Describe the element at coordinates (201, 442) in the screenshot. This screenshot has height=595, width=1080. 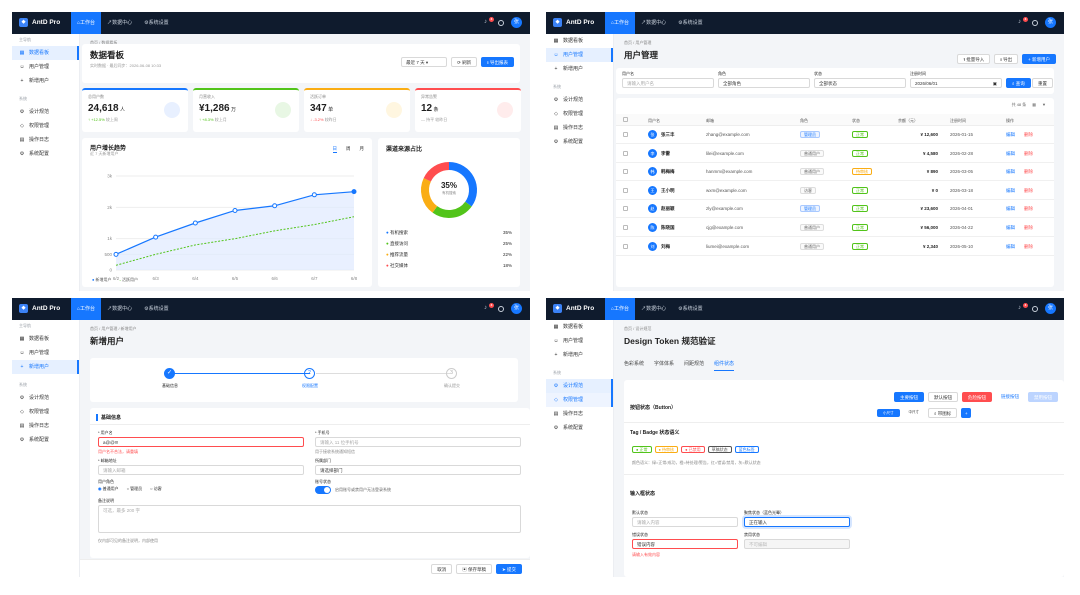
I see `username-input: a@@!!!` at that location.